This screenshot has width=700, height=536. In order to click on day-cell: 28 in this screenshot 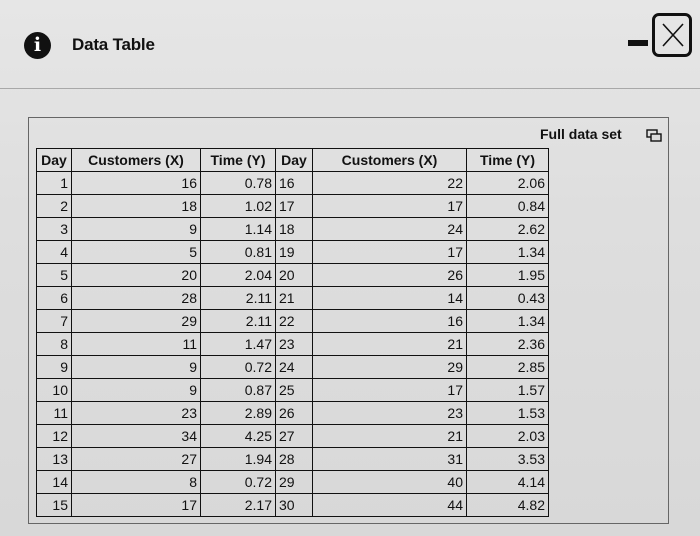, I will do `click(294, 459)`.